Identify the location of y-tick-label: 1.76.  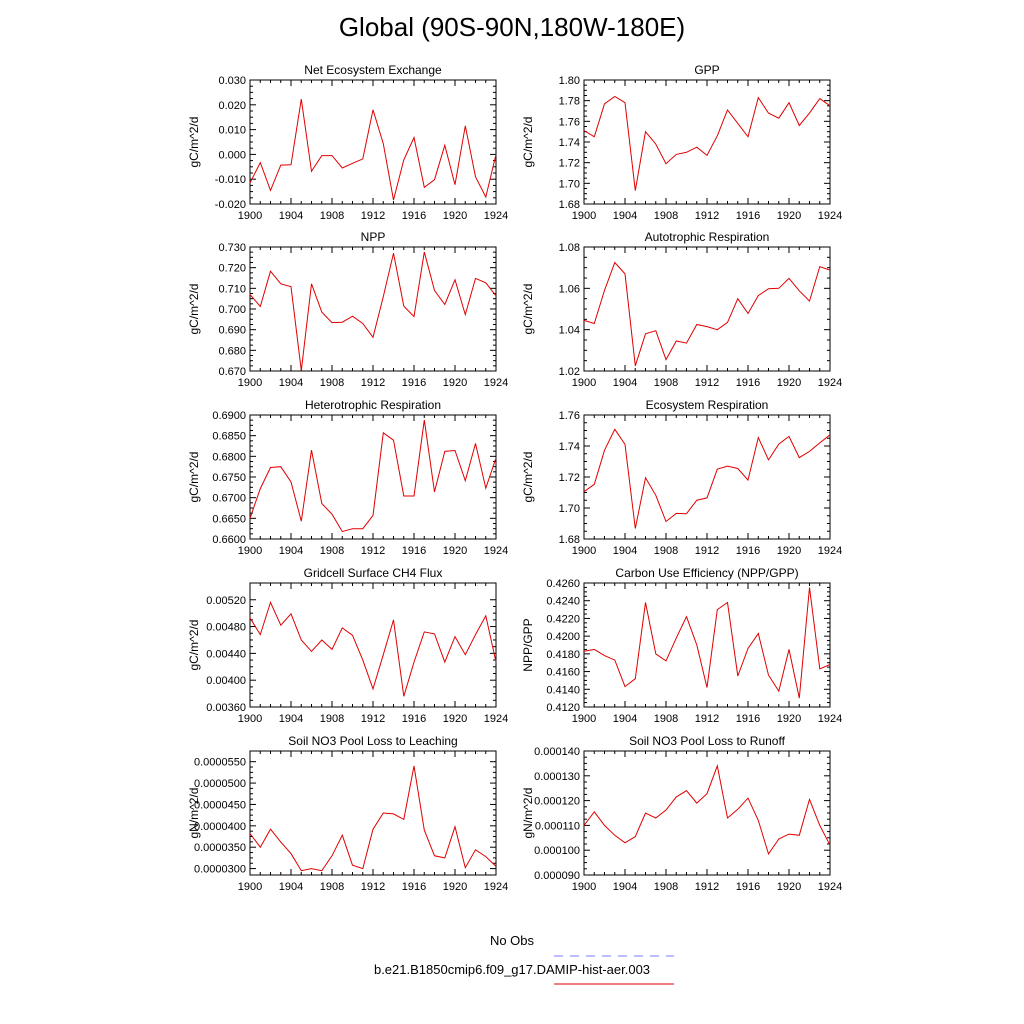
(569, 416).